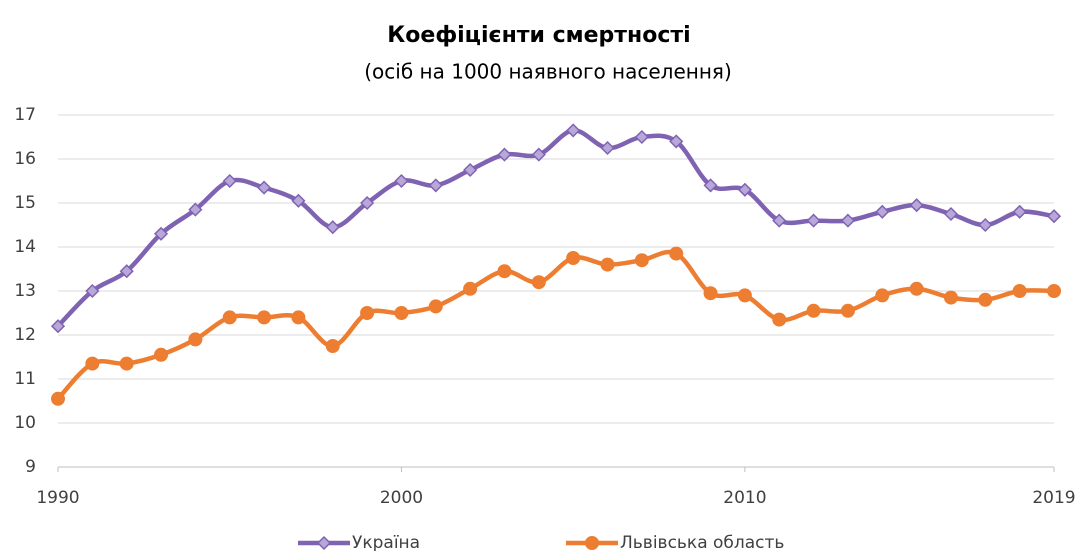  What do you see at coordinates (25, 247) in the screenshot?
I see `y-tick-label: 14` at bounding box center [25, 247].